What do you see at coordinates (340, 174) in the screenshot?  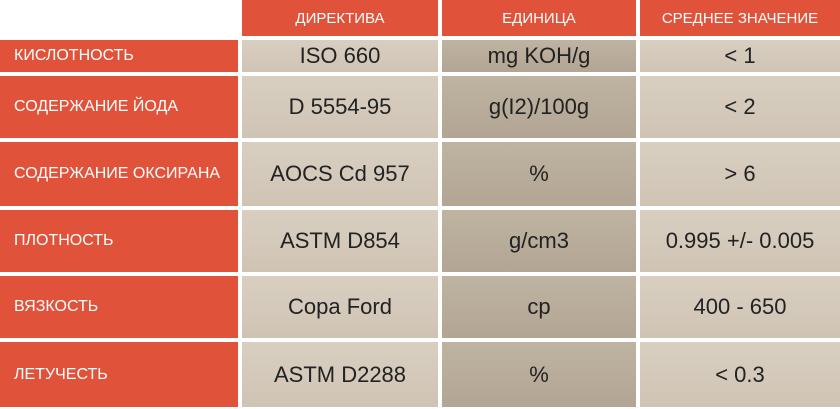 I see `directive-cell: AOCS Cd 957` at bounding box center [340, 174].